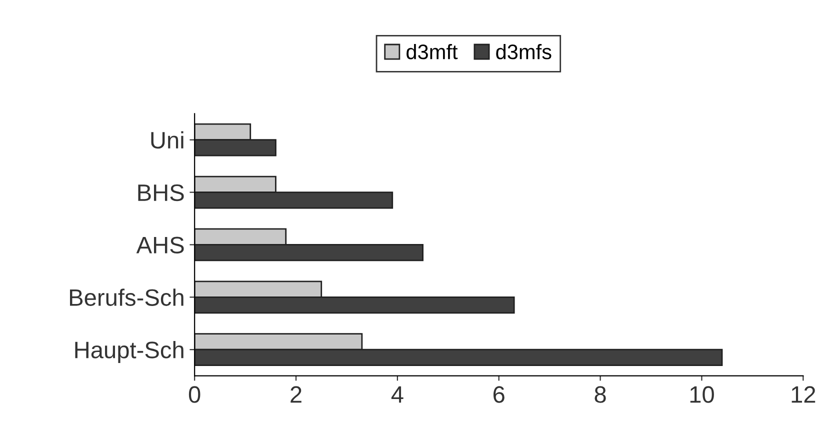 The width and height of the screenshot is (828, 437). Describe the element at coordinates (804, 394) in the screenshot. I see `x-tick-label: 12` at that location.